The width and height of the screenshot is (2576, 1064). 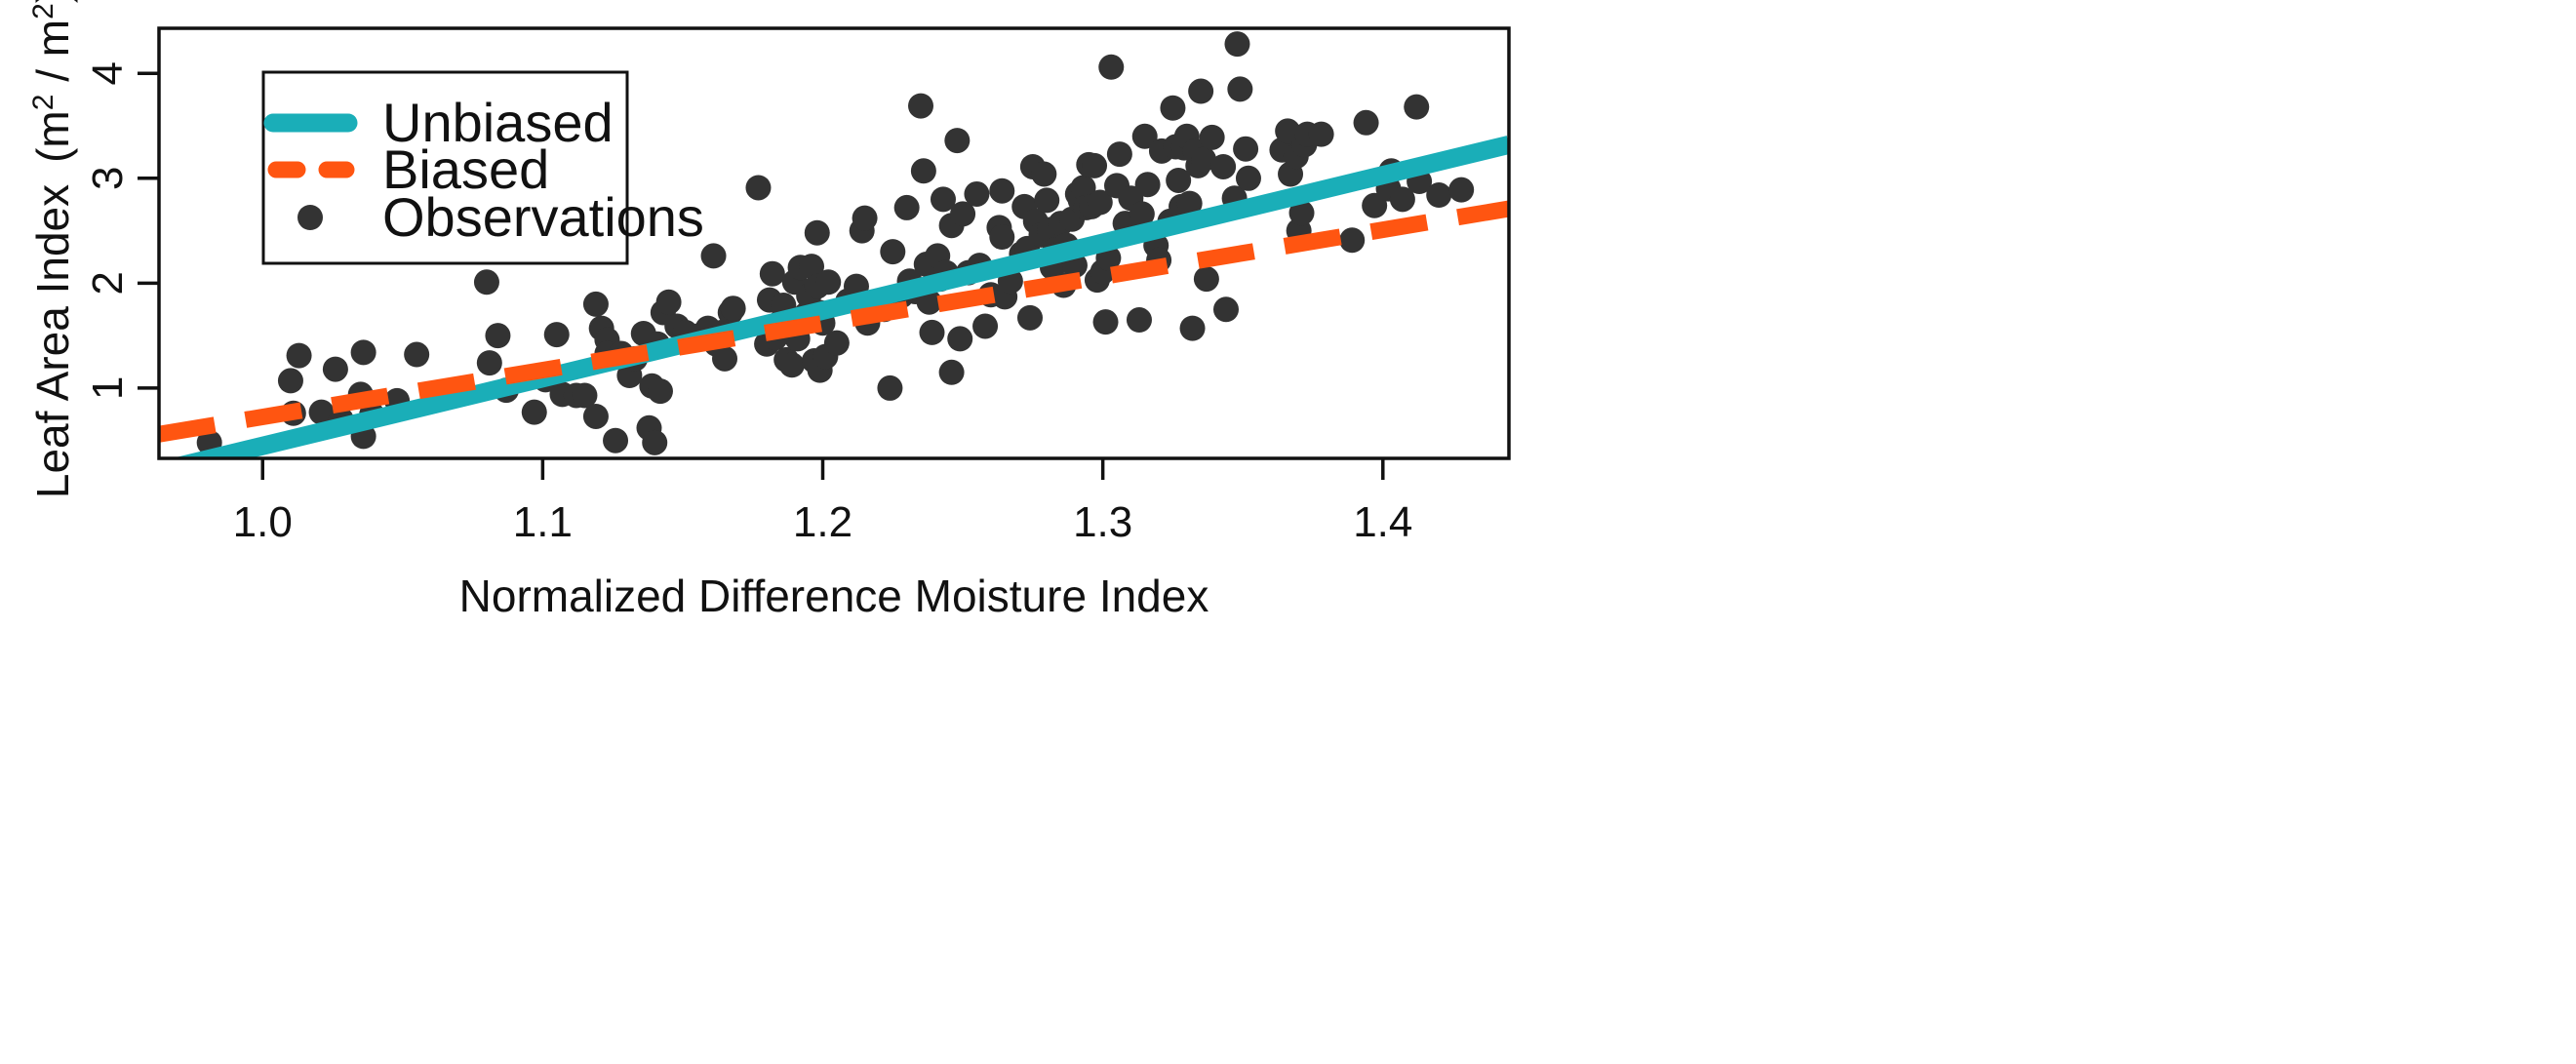 What do you see at coordinates (263, 522) in the screenshot?
I see `x-tick-label: 1.0` at bounding box center [263, 522].